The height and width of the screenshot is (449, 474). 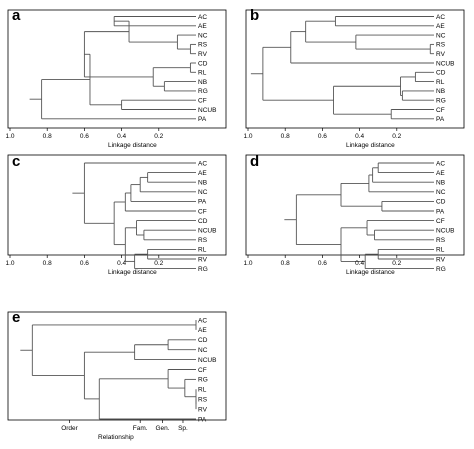 I want to click on axis-title: Relationship, so click(x=116, y=437).